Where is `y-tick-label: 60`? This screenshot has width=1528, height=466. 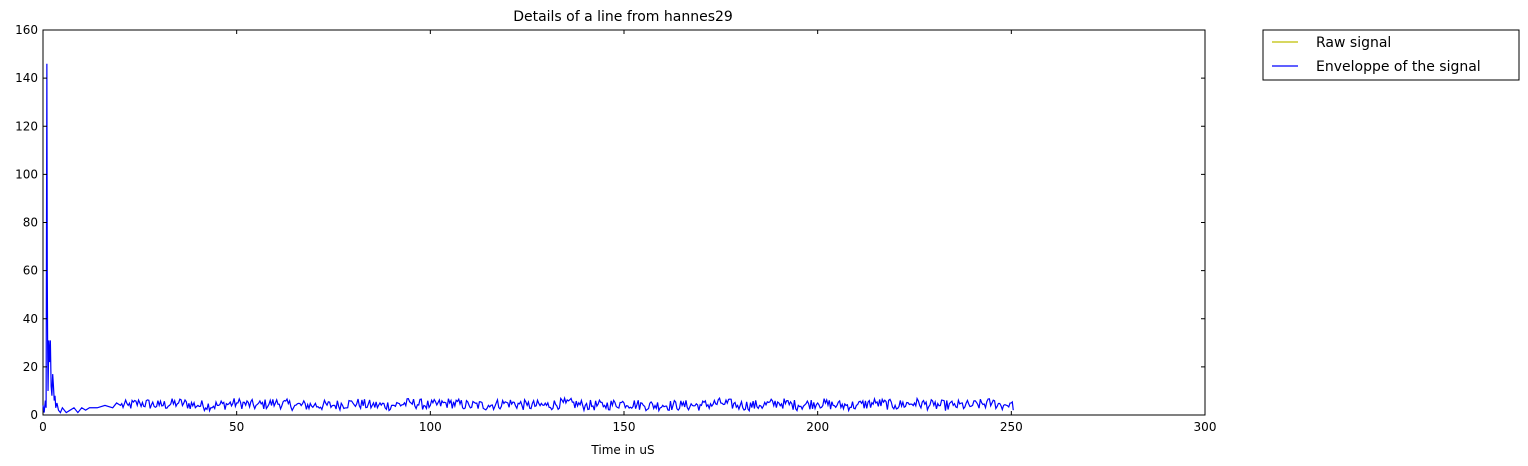
y-tick-label: 60 is located at coordinates (30, 271).